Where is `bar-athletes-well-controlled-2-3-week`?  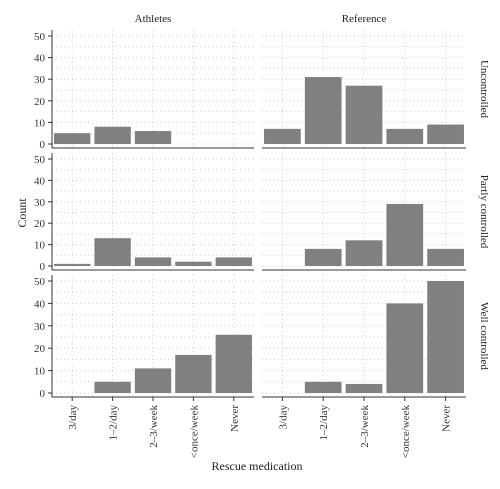
bar-athletes-well-controlled-2-3-week is located at coordinates (153, 380).